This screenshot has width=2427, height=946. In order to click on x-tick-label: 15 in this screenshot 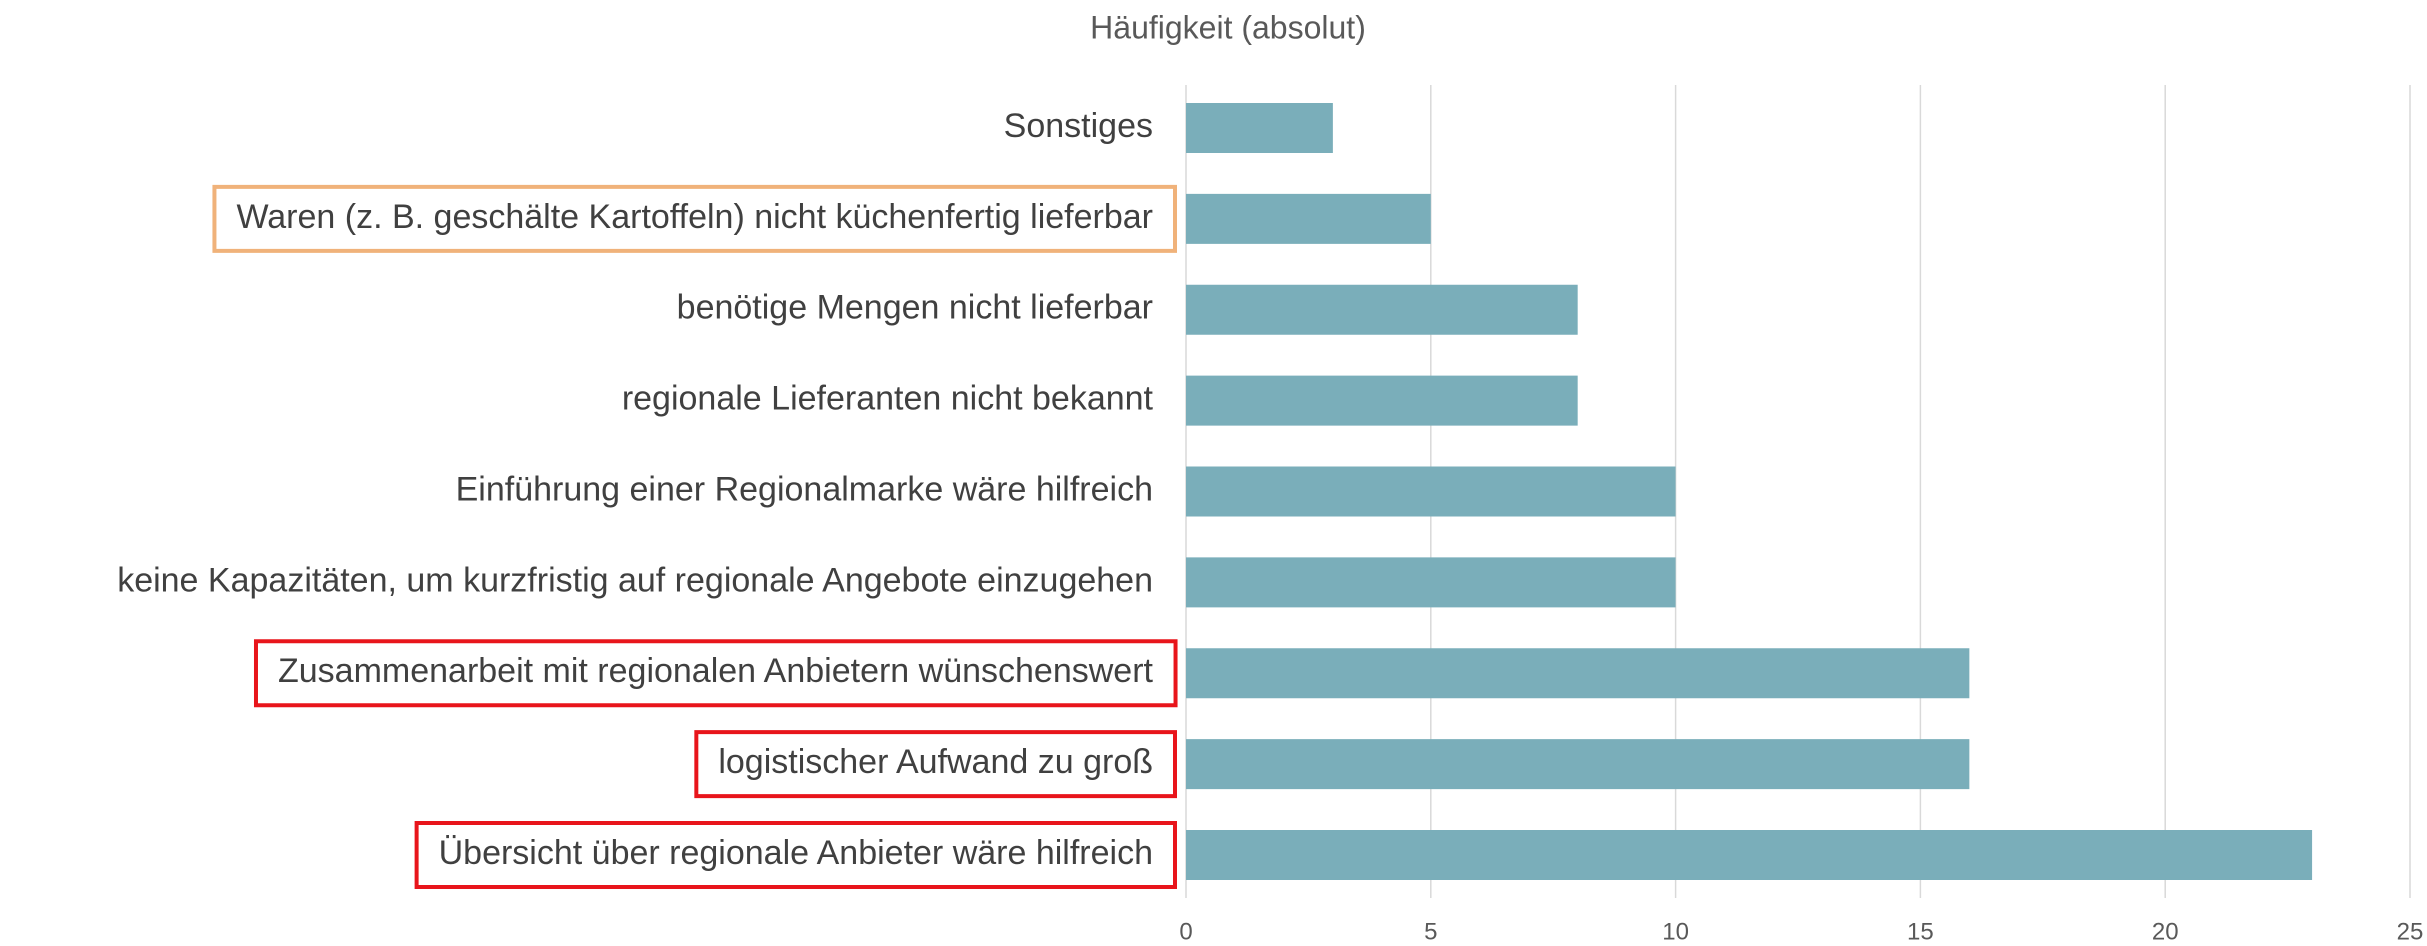, I will do `click(1920, 931)`.